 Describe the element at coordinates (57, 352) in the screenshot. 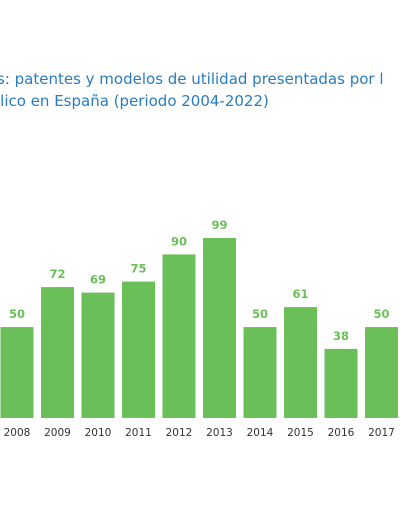

I see `bar-2009` at that location.